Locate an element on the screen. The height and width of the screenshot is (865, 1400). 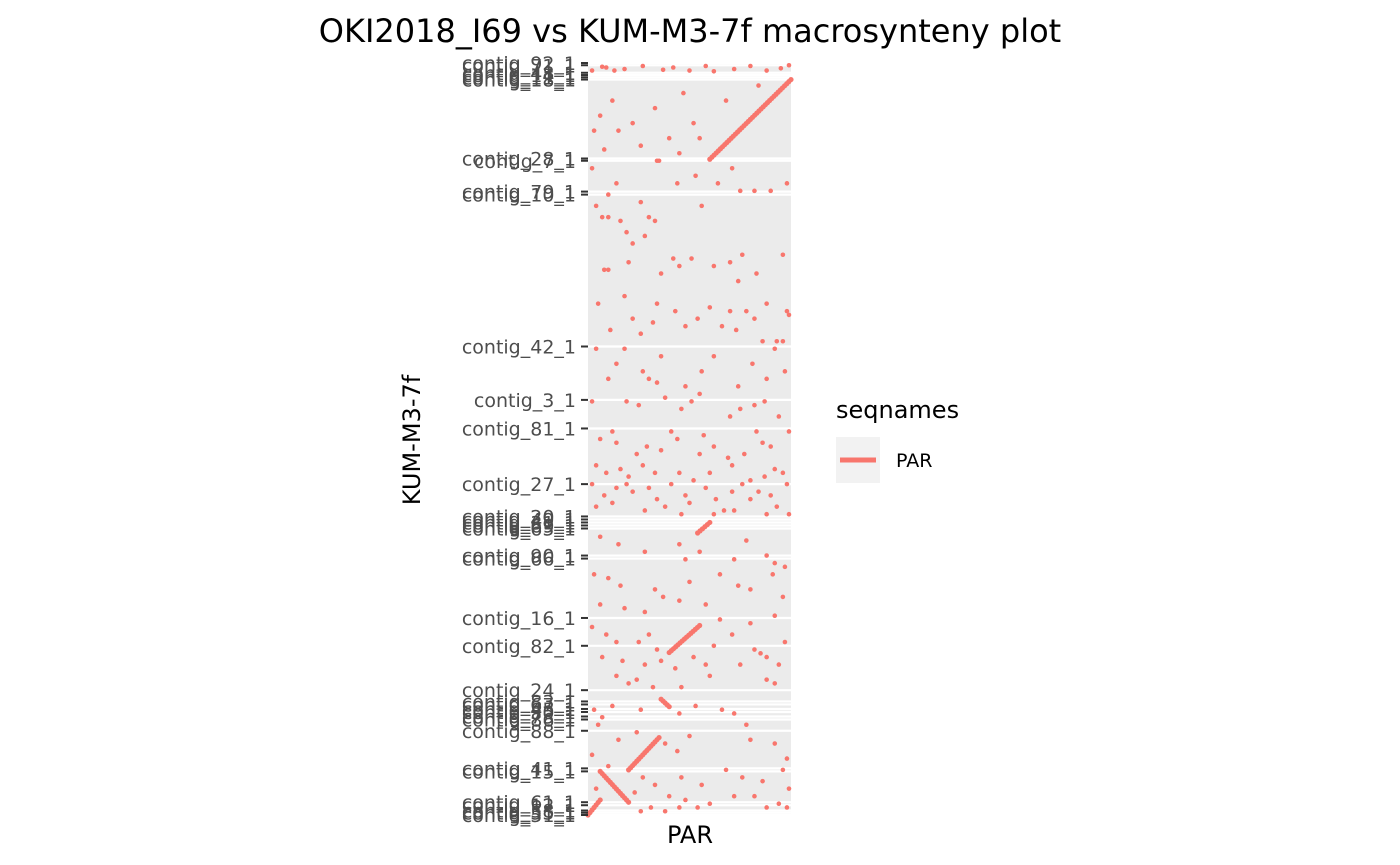
y-tick-label-contig_41_1: contig_41_1 is located at coordinates (519, 769).